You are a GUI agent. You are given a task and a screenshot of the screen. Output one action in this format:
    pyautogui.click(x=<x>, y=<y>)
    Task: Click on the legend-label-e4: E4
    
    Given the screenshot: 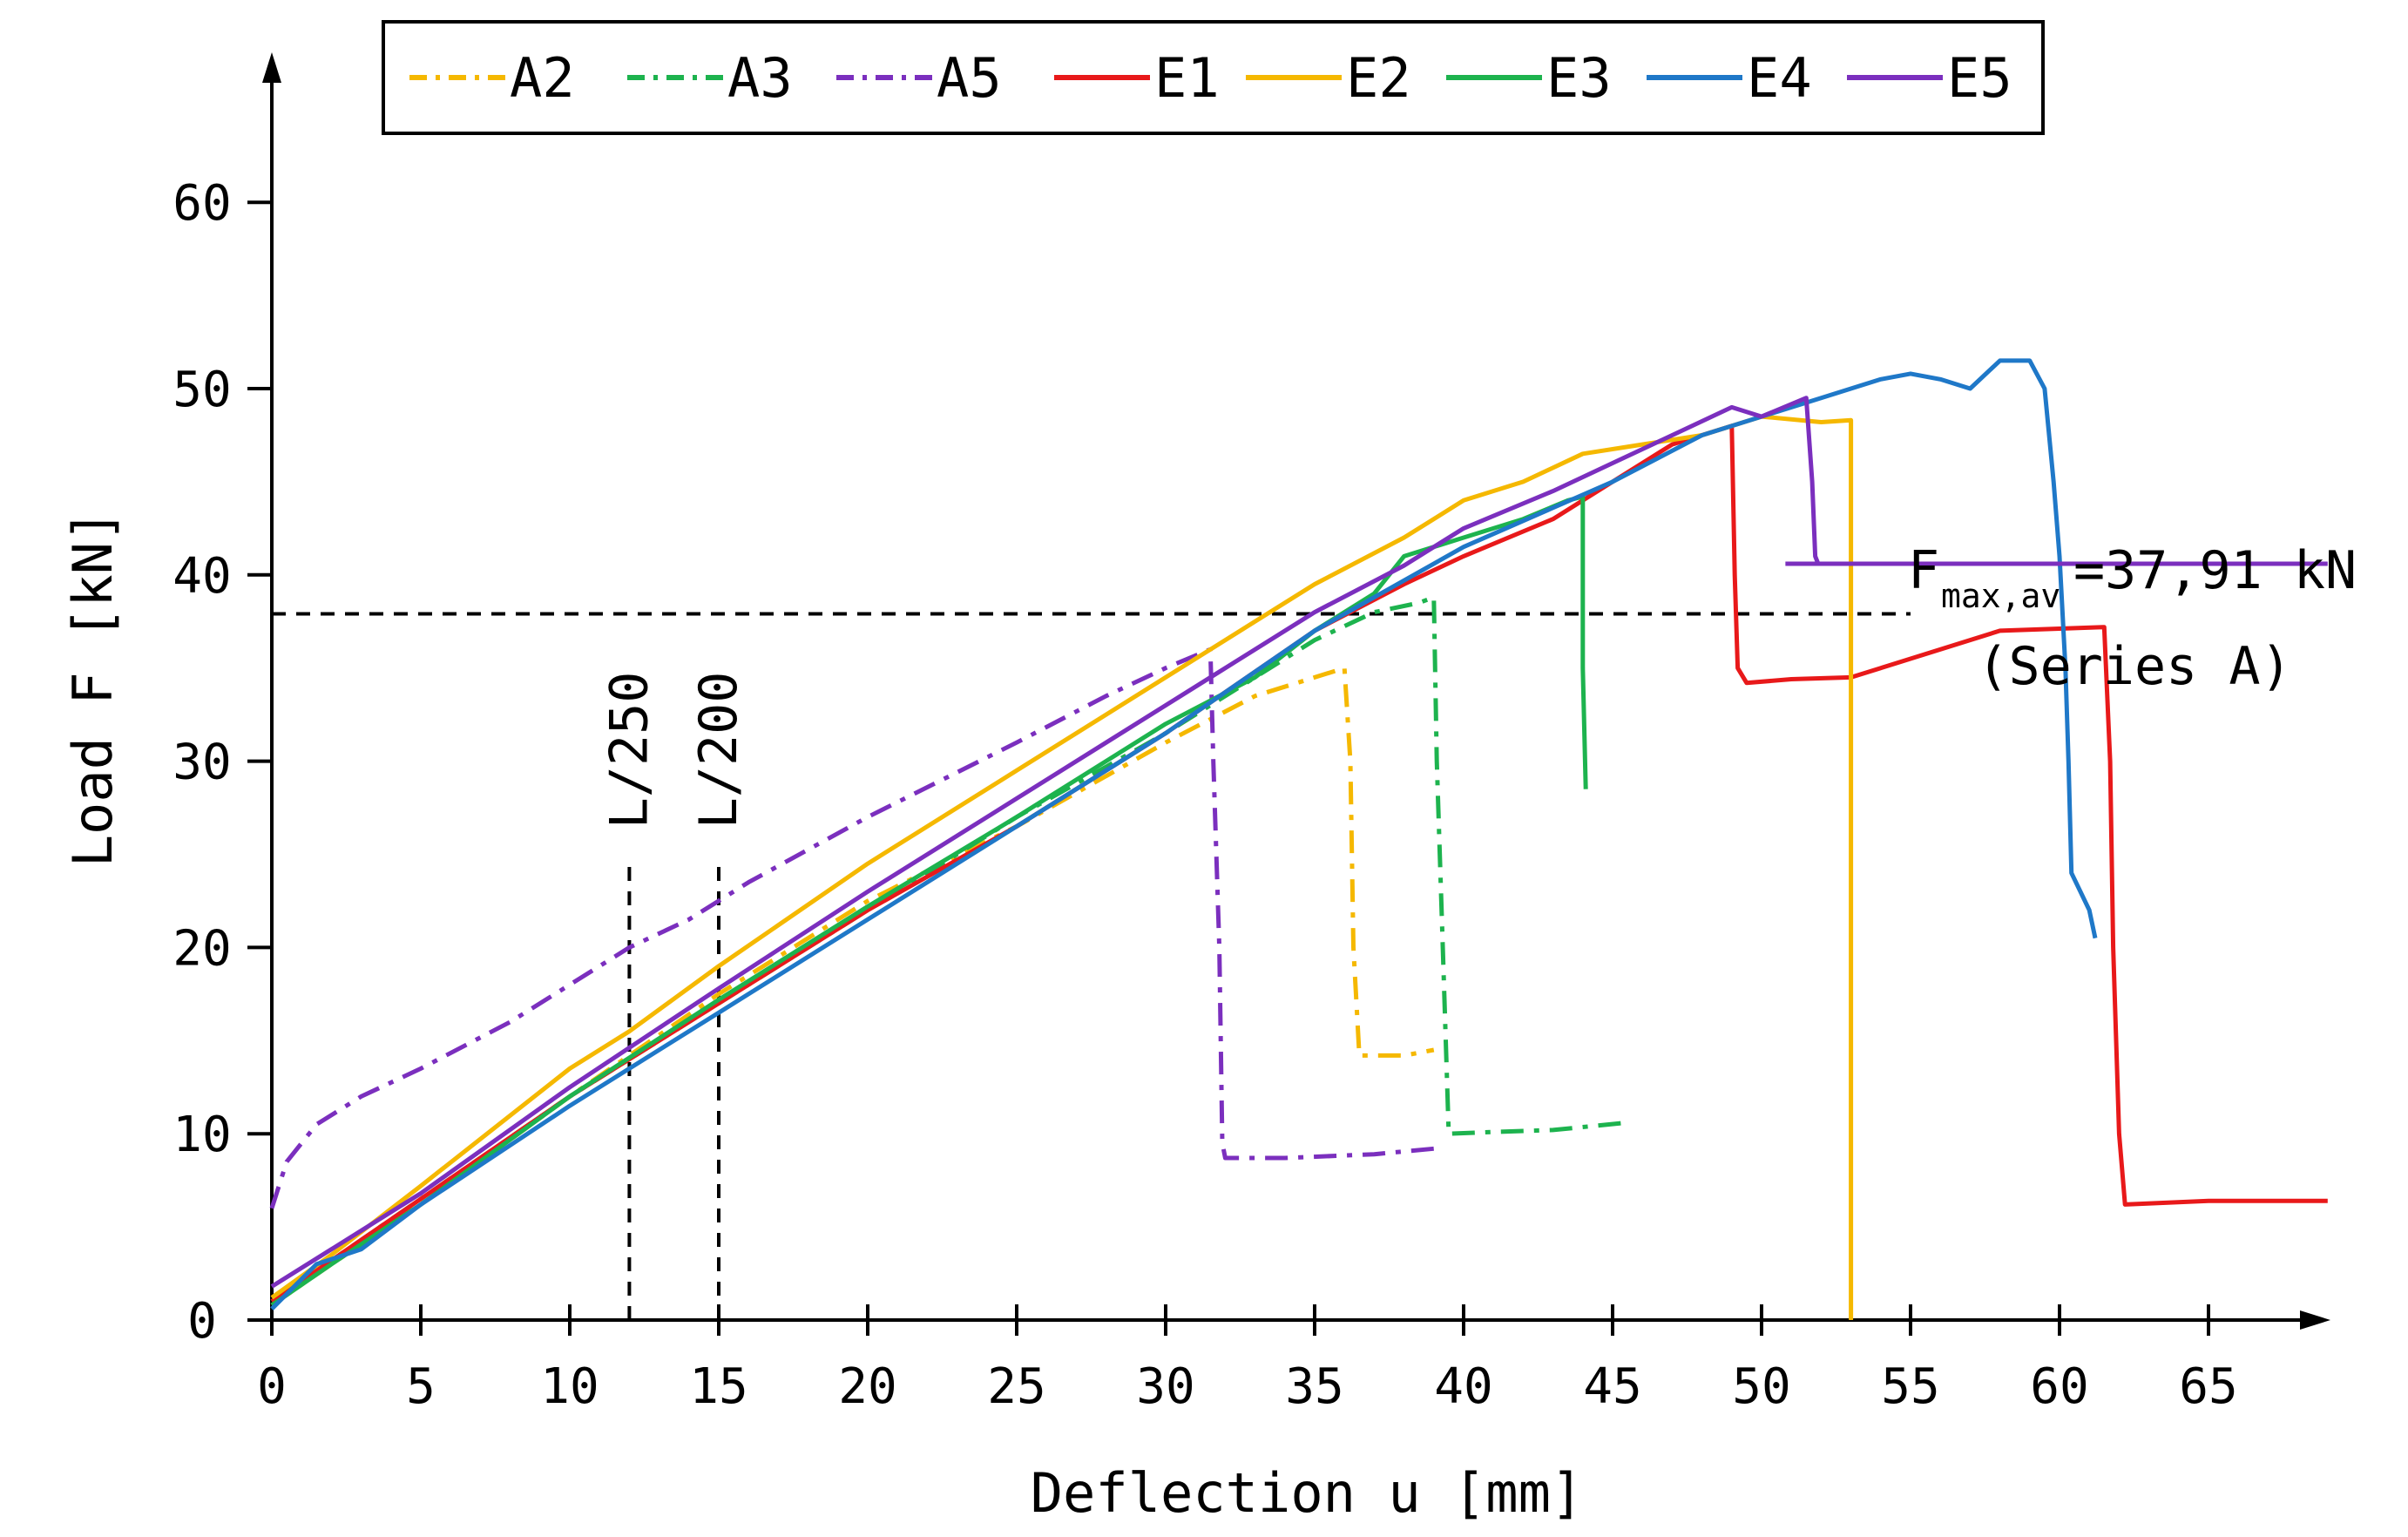 What is the action you would take?
    pyautogui.click(x=1779, y=78)
    